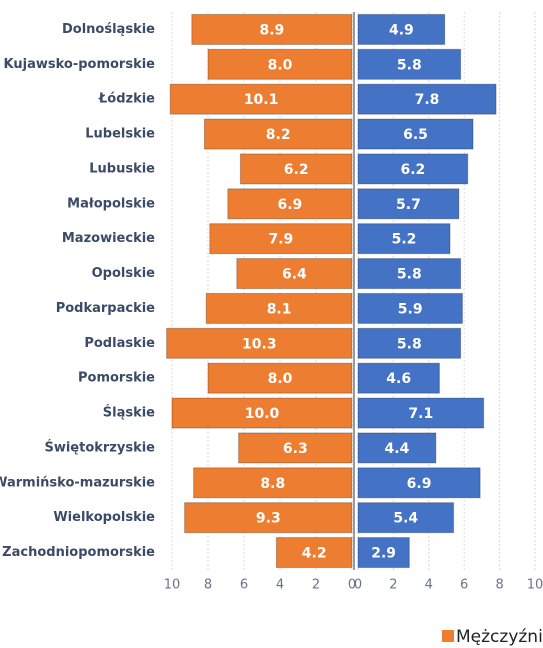  Describe the element at coordinates (105, 308) in the screenshot. I see `category-label: Podkarpackie` at that location.